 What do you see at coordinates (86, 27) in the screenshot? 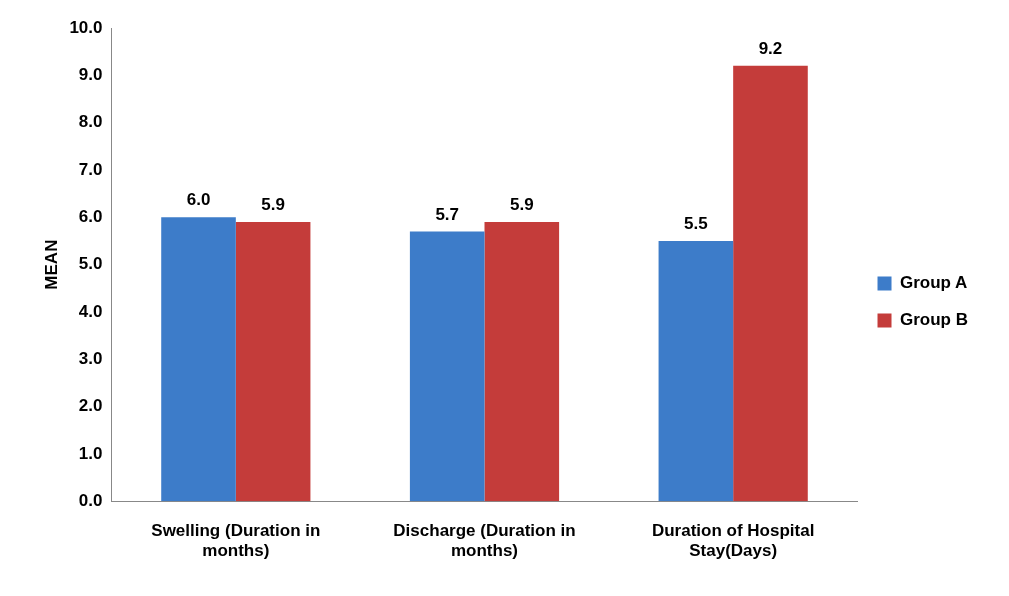
I see `y-tick-label: 10.0` at bounding box center [86, 27].